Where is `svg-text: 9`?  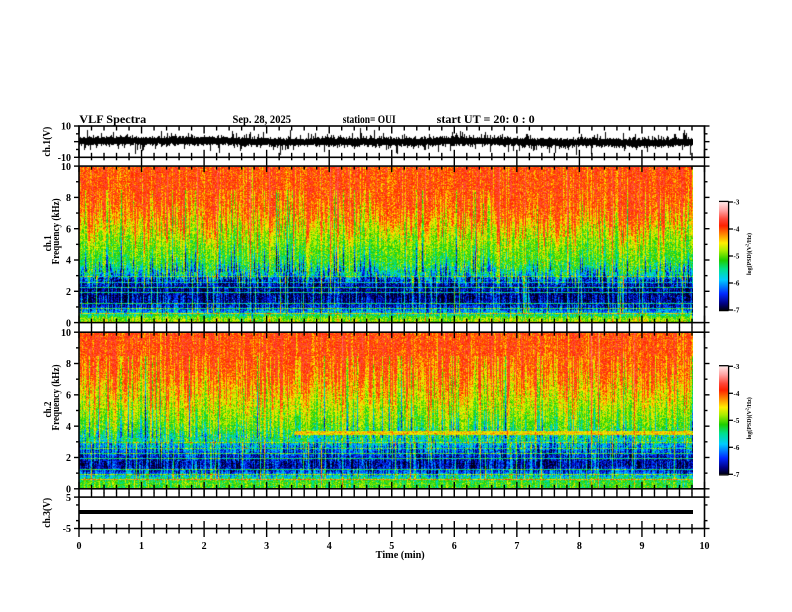
svg-text: 9 is located at coordinates (641, 546).